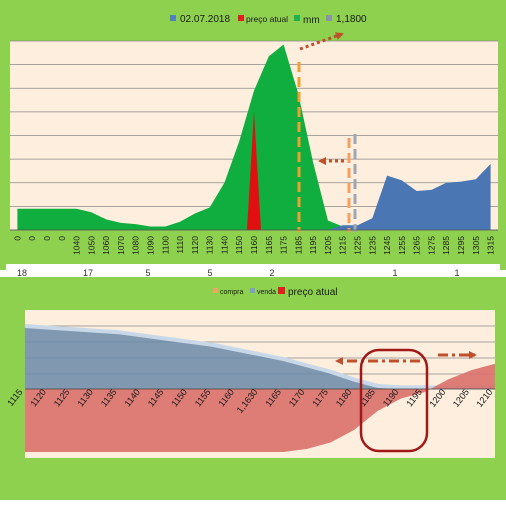 Image resolution: width=506 pixels, height=505 pixels. Describe the element at coordinates (491, 245) in the screenshot. I see `top-x-tick-label: 1315` at that location.